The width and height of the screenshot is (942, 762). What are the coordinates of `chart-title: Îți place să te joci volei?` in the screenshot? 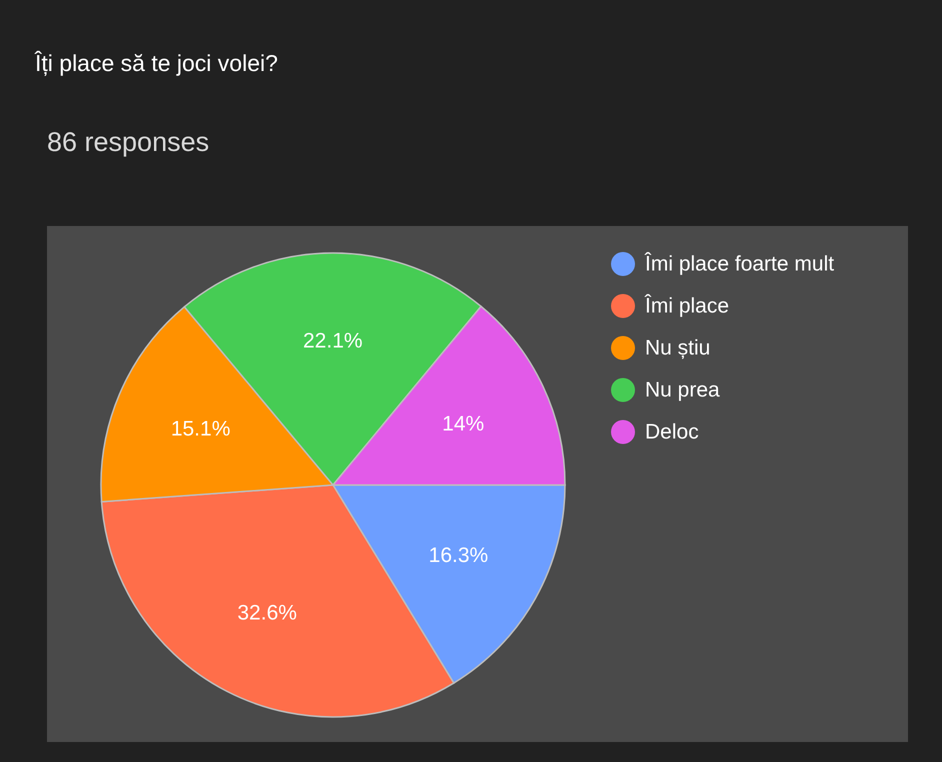 It's located at (156, 63).